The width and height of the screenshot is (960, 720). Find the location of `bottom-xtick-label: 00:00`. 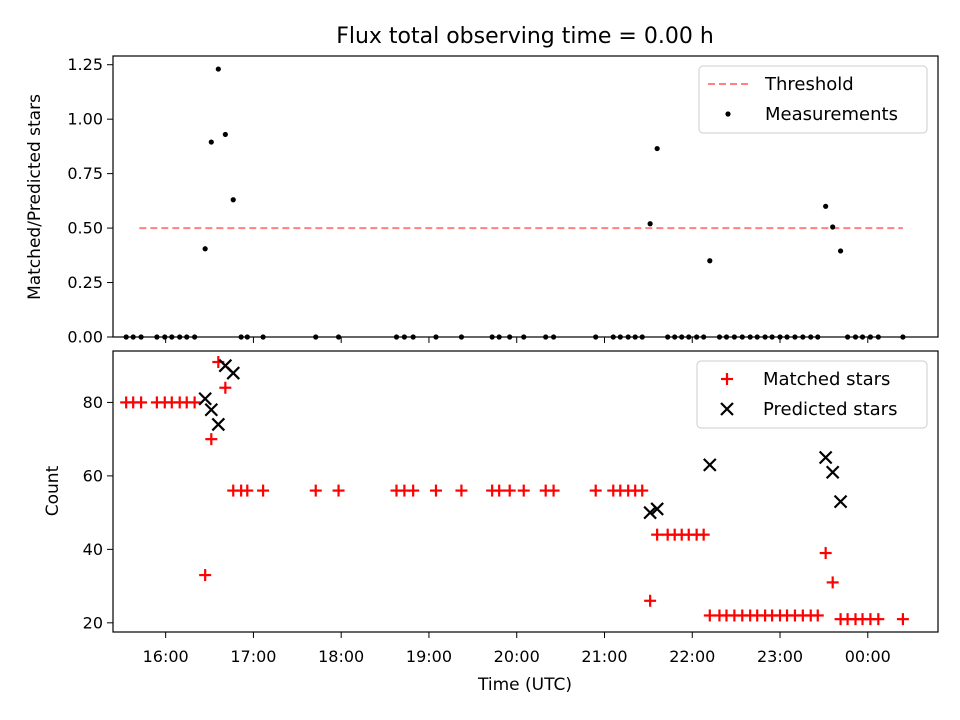

bottom-xtick-label: 00:00 is located at coordinates (868, 656).